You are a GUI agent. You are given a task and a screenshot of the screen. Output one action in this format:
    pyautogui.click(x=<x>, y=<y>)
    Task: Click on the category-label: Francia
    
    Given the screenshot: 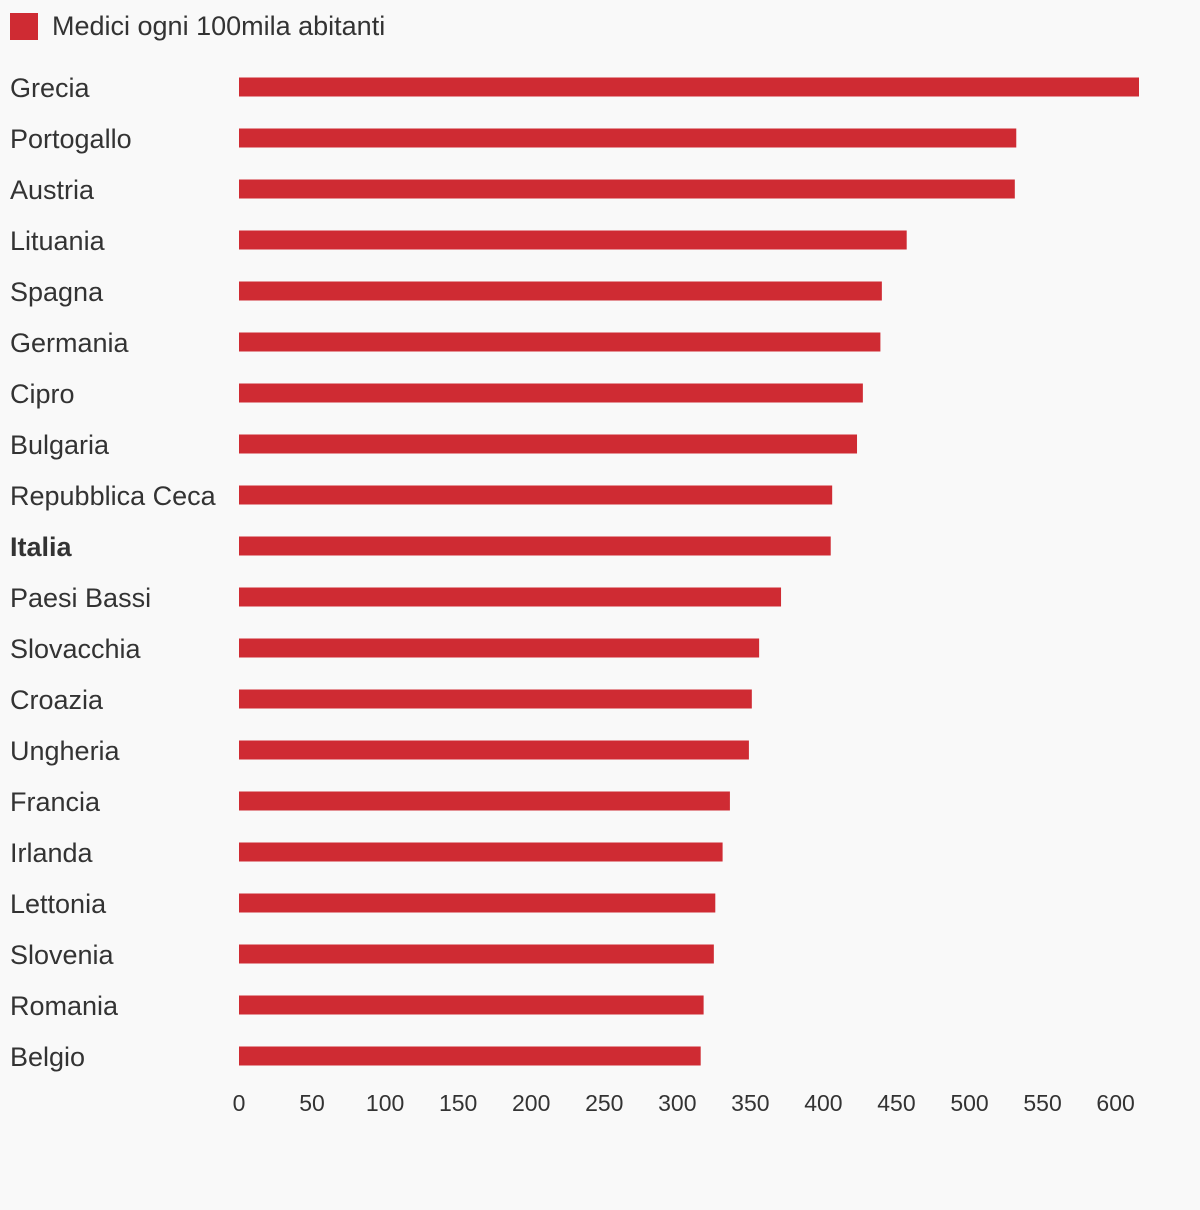 What is the action you would take?
    pyautogui.click(x=55, y=802)
    